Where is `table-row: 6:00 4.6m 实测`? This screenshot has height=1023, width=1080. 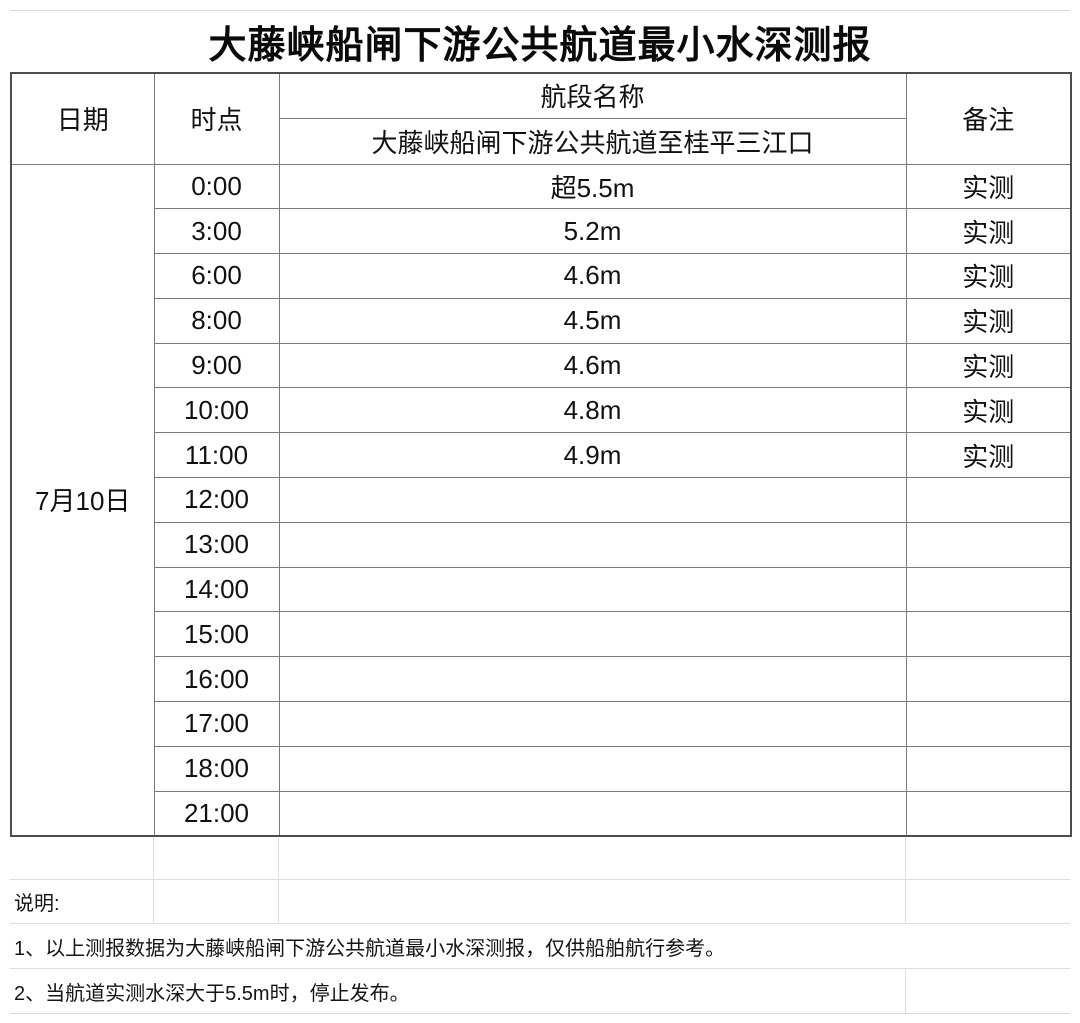
table-row: 6:00 4.6m 实测 is located at coordinates (541, 276).